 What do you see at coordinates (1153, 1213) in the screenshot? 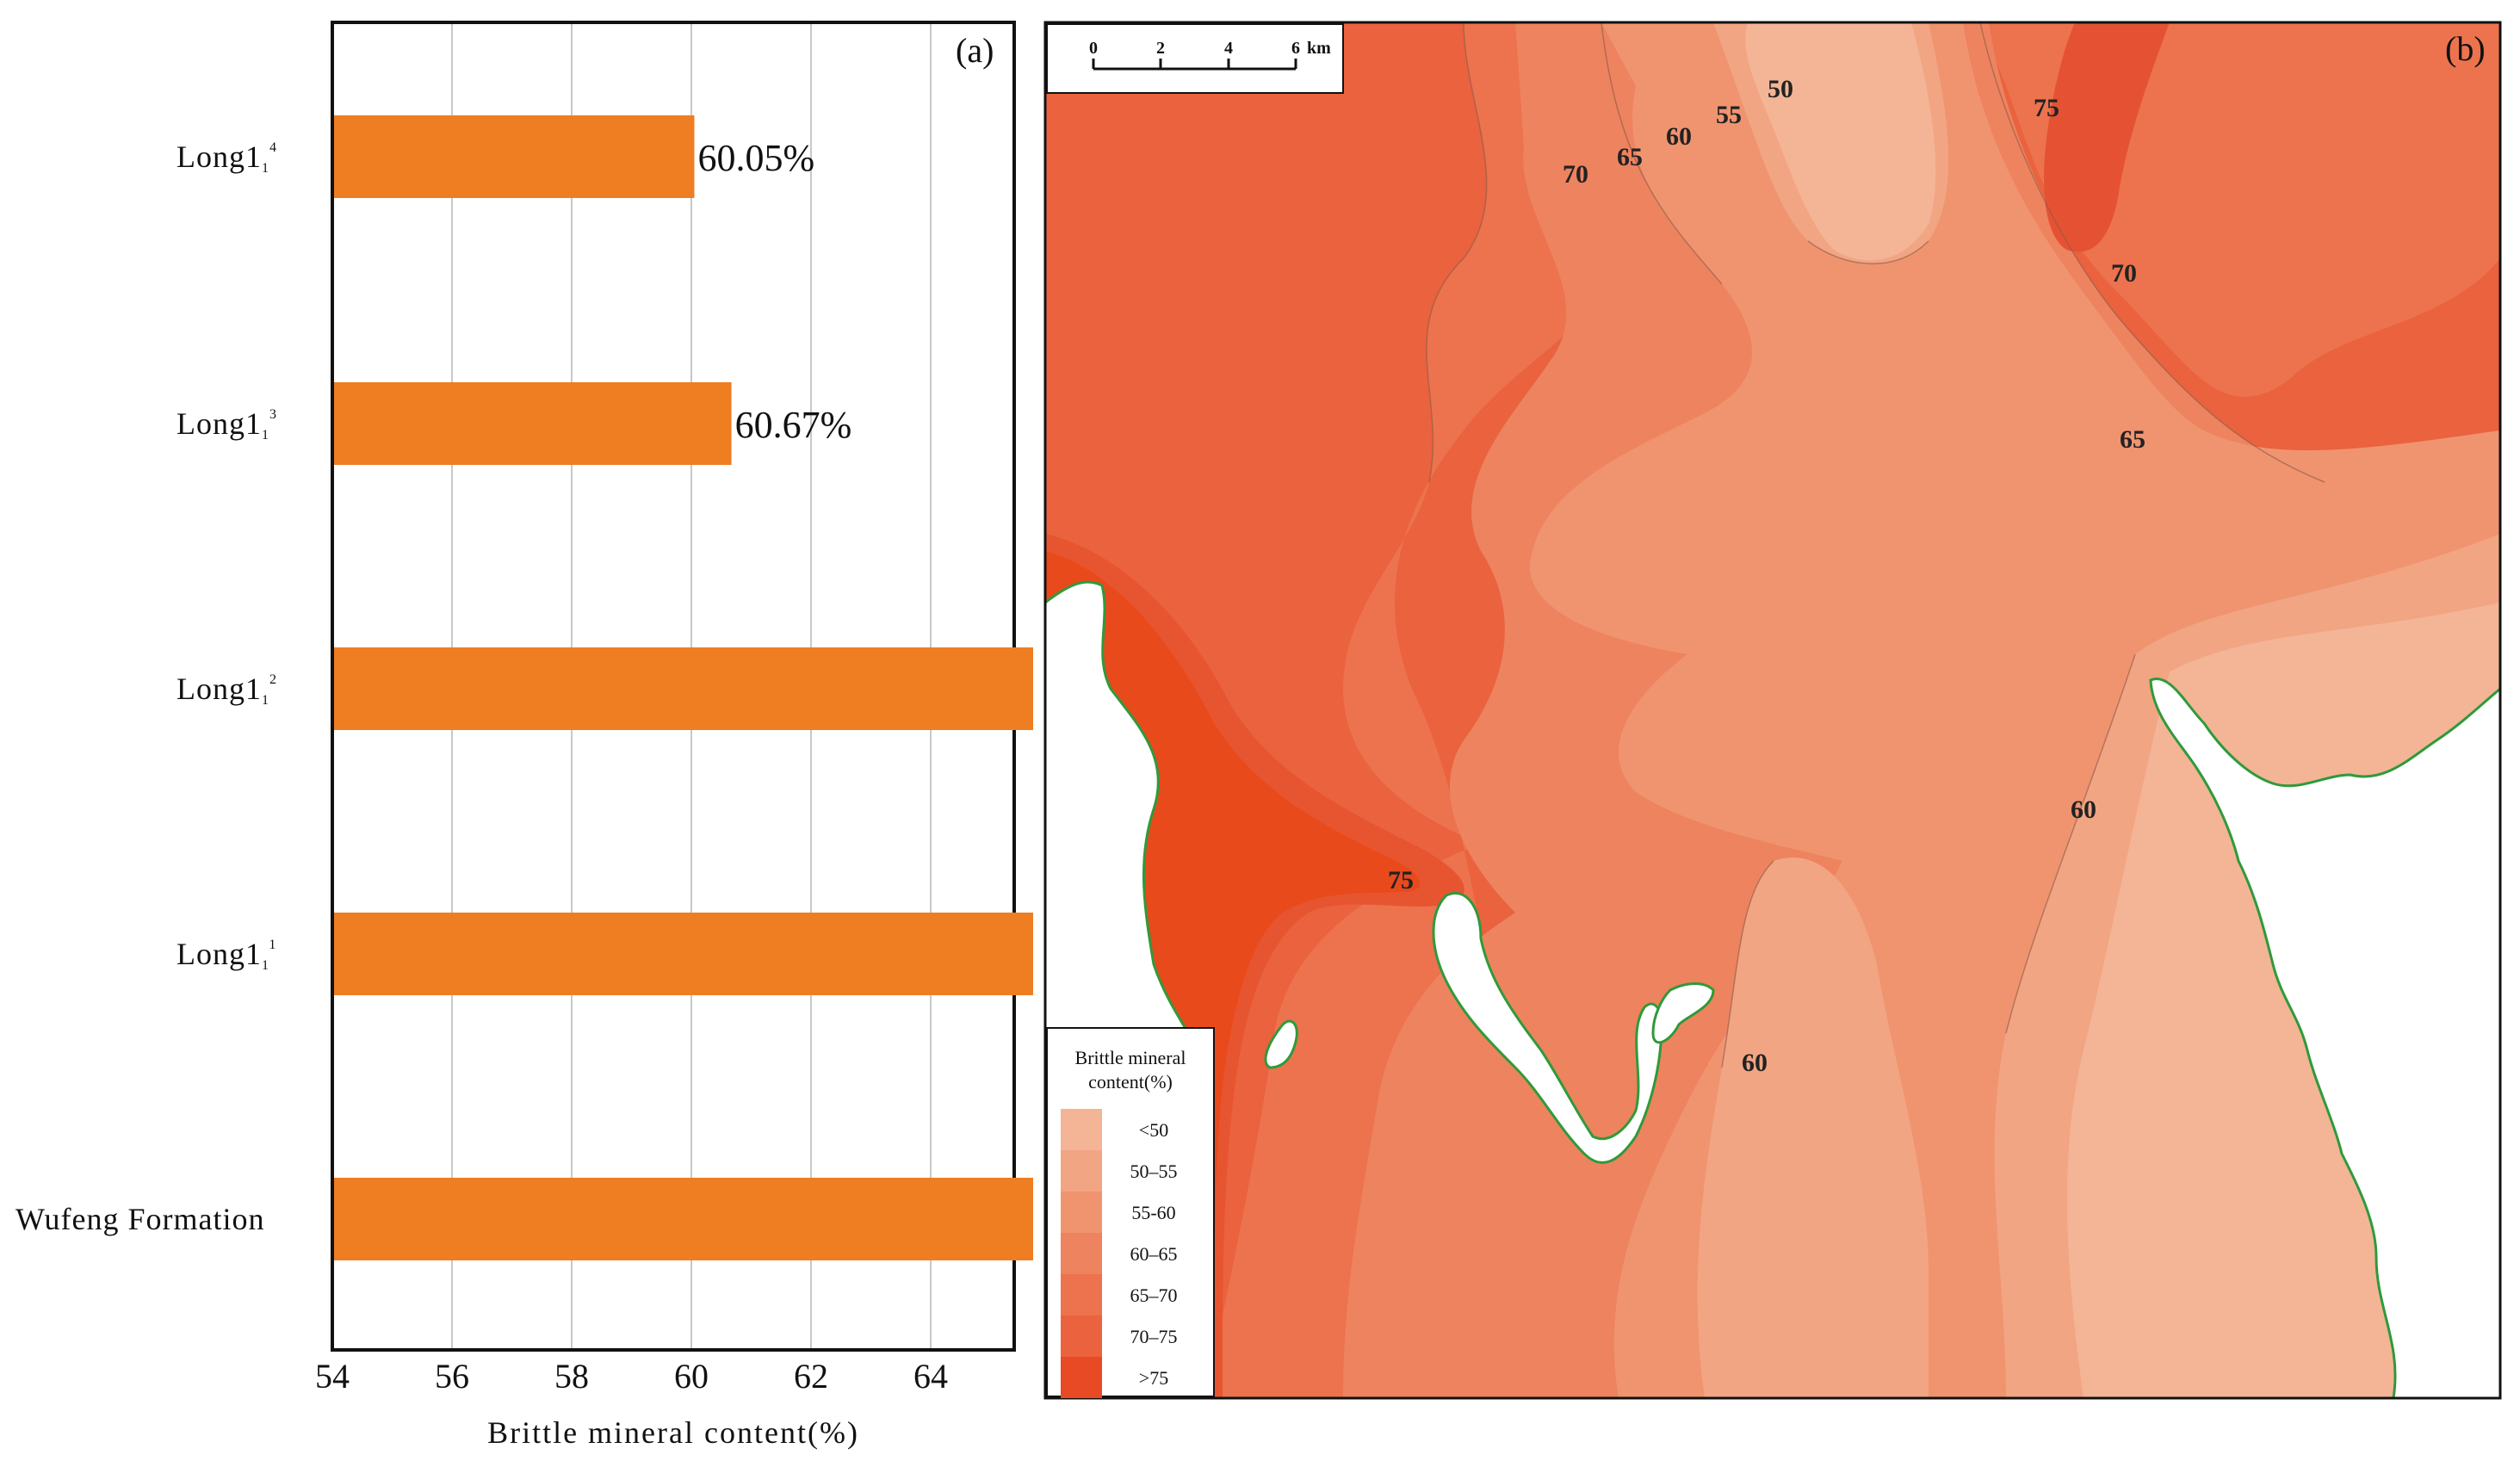
I see `legend-label: 55-60` at bounding box center [1153, 1213].